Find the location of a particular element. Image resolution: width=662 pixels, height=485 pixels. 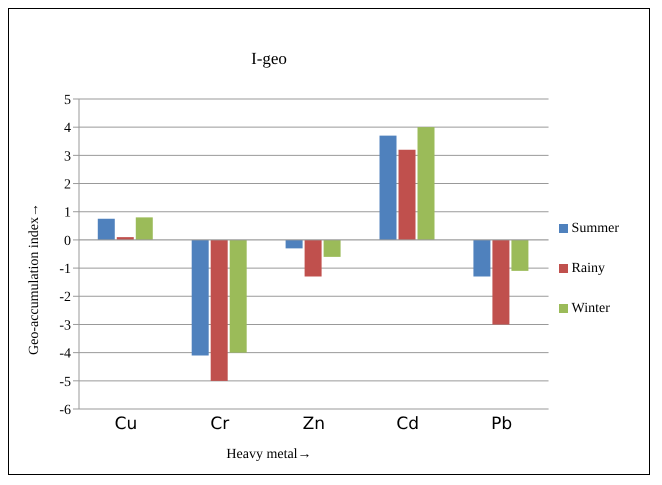

legend-label: Summer is located at coordinates (595, 228).